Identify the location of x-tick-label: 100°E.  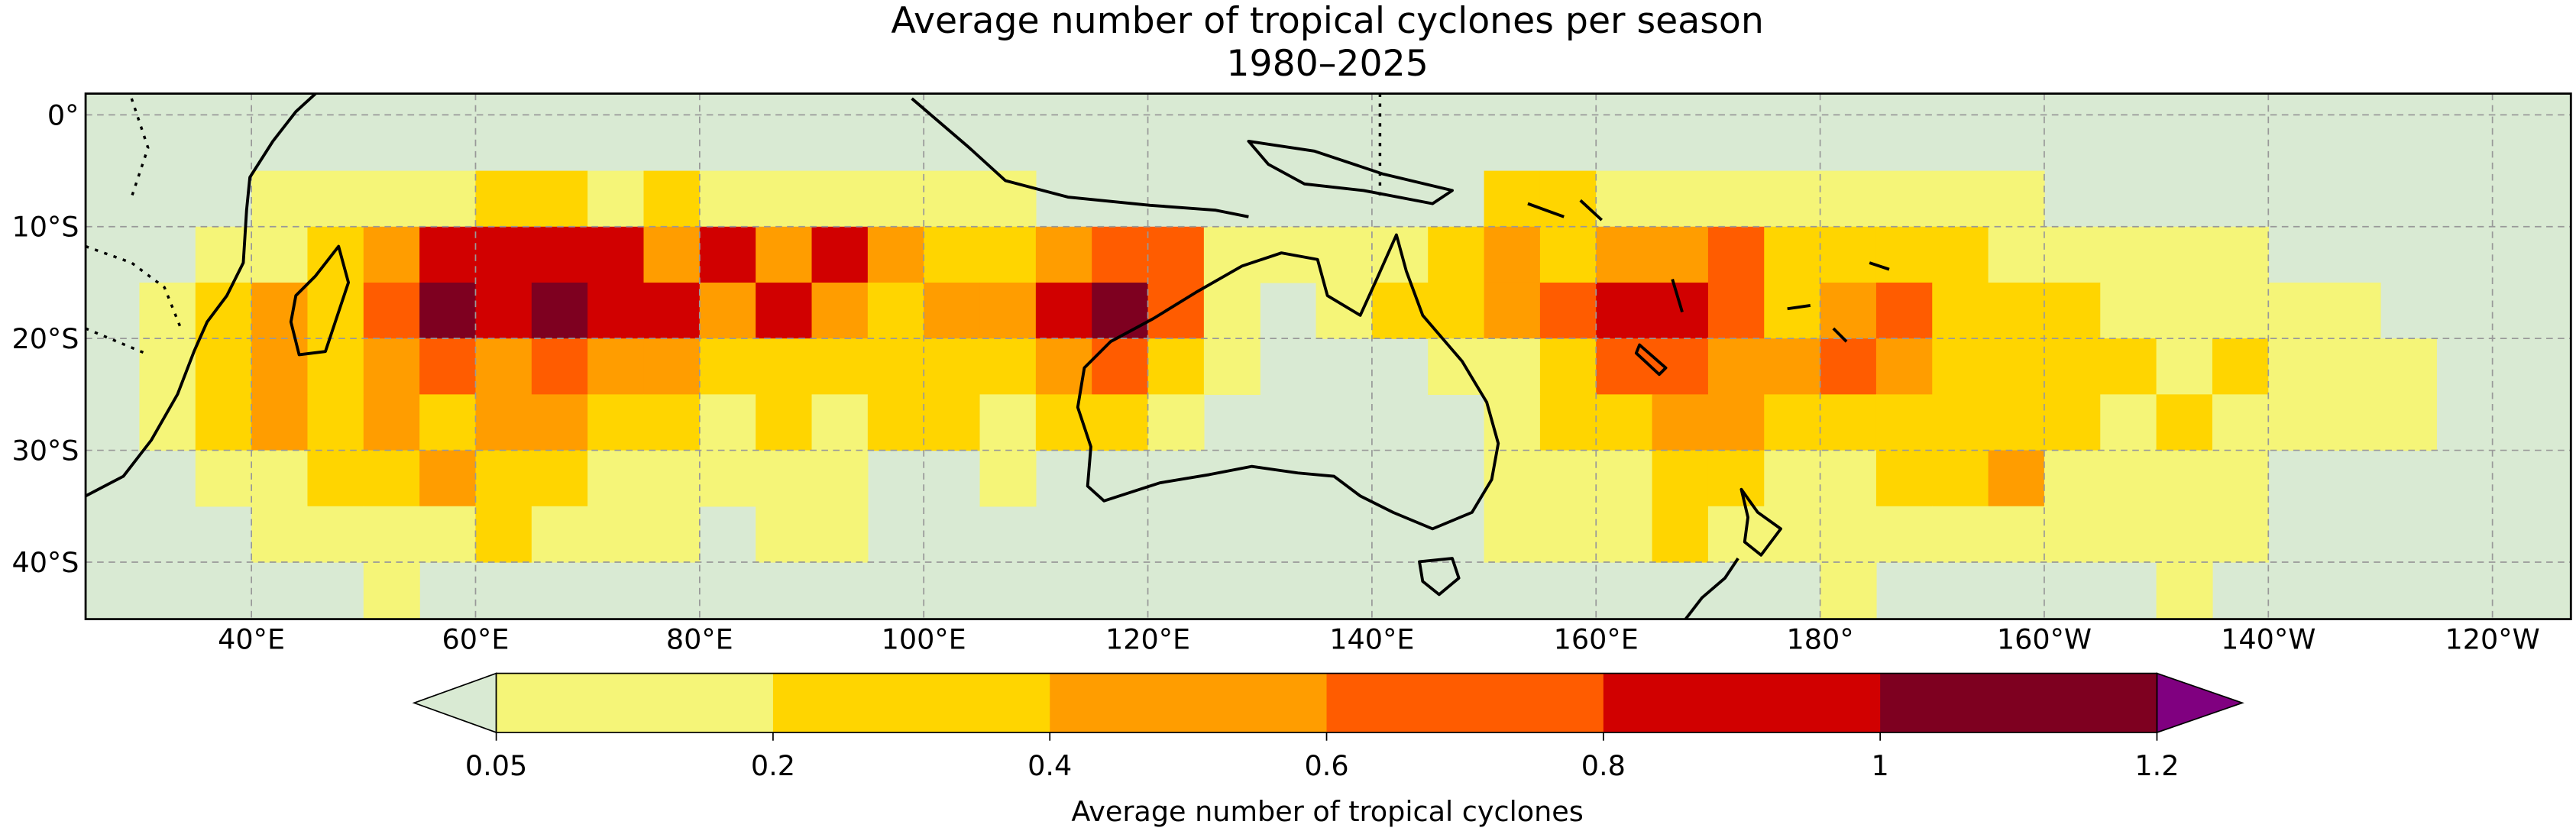
(924, 639).